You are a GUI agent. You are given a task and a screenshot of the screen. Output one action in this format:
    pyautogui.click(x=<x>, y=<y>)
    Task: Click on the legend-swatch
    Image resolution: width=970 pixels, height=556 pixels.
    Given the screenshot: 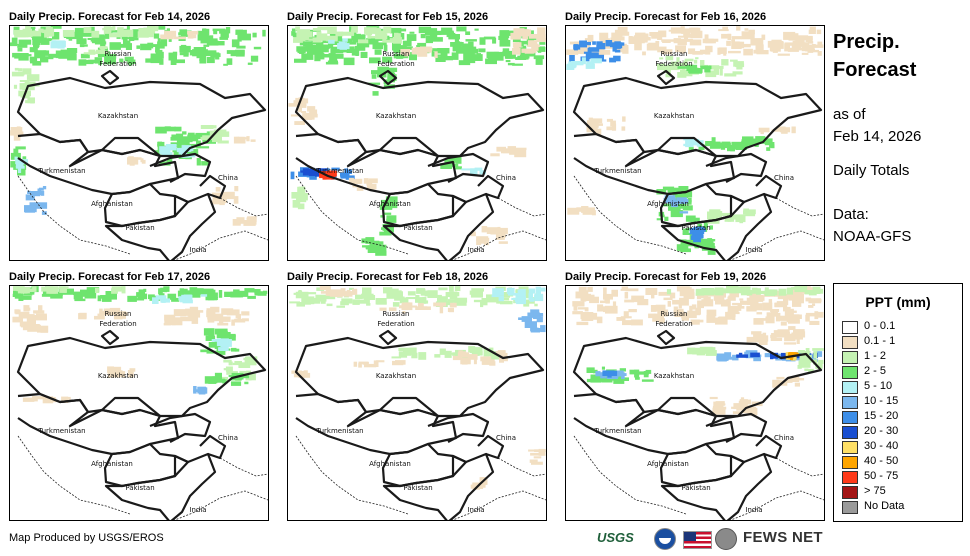 What is the action you would take?
    pyautogui.click(x=850, y=342)
    